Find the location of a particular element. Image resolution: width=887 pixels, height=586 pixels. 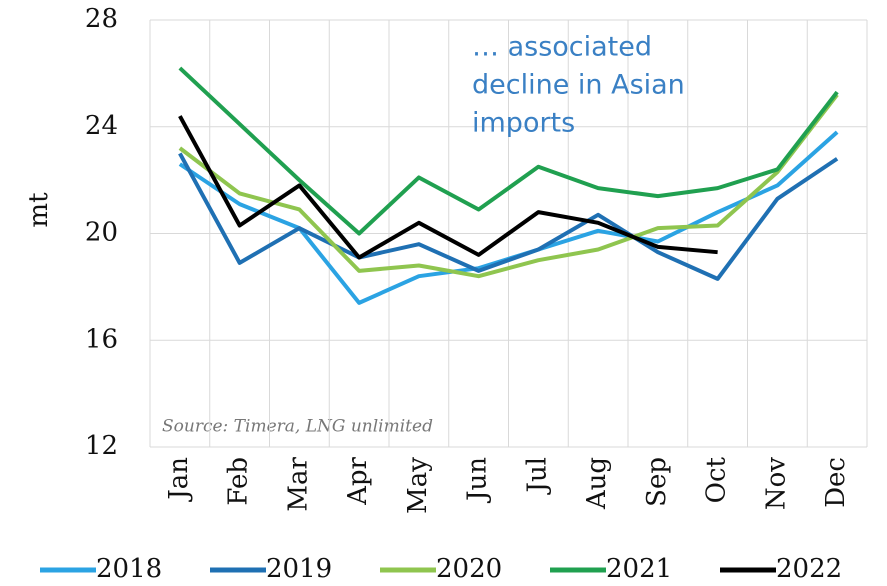

x-tick-label: Feb is located at coordinates (239, 481).